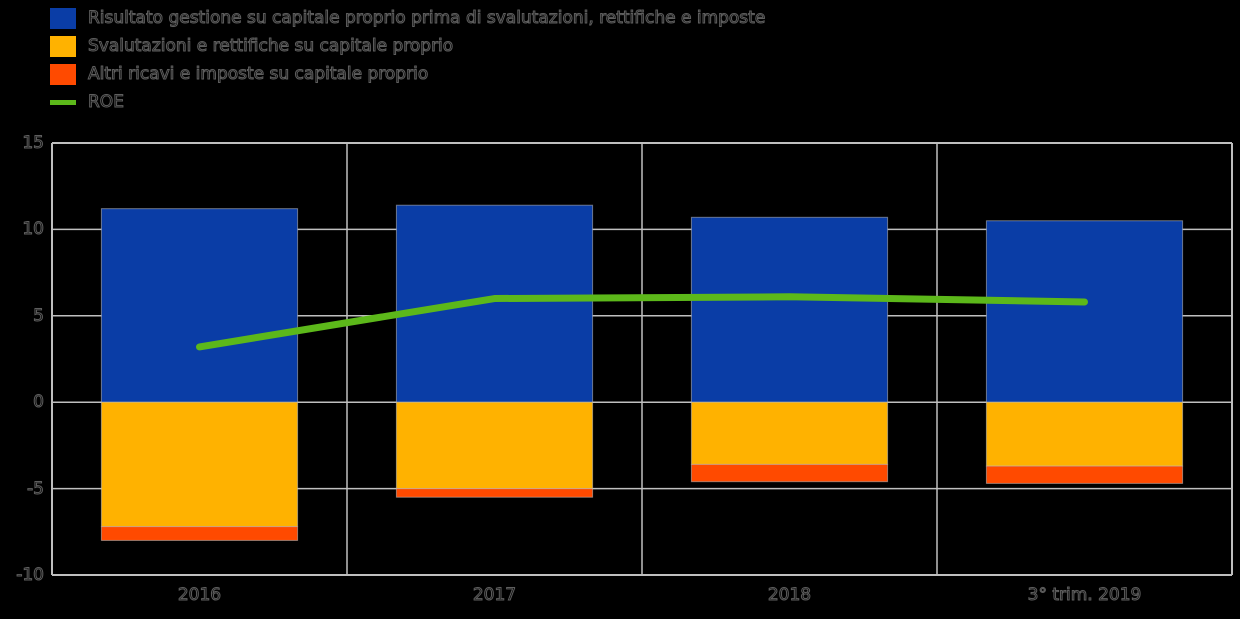  I want to click on legend-item: ROE, so click(407, 102).